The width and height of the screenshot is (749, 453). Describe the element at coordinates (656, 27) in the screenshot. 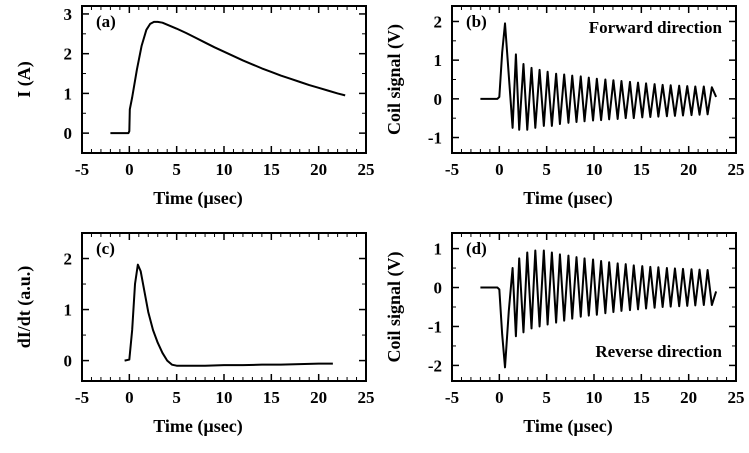

I see `direction-annotation: Forward direction` at that location.